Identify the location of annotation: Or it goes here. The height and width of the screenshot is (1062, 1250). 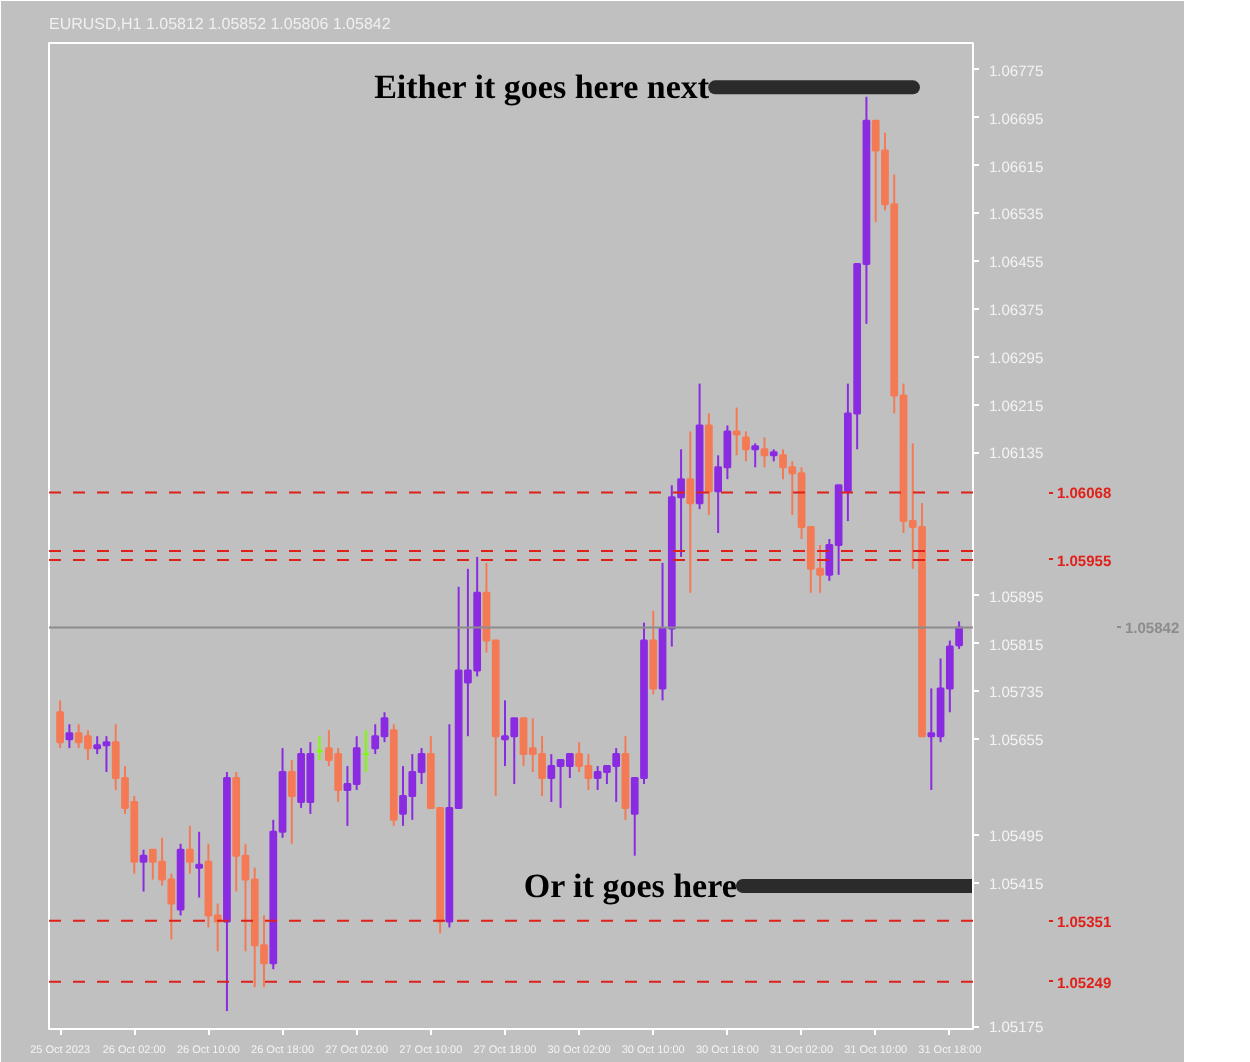
(630, 886).